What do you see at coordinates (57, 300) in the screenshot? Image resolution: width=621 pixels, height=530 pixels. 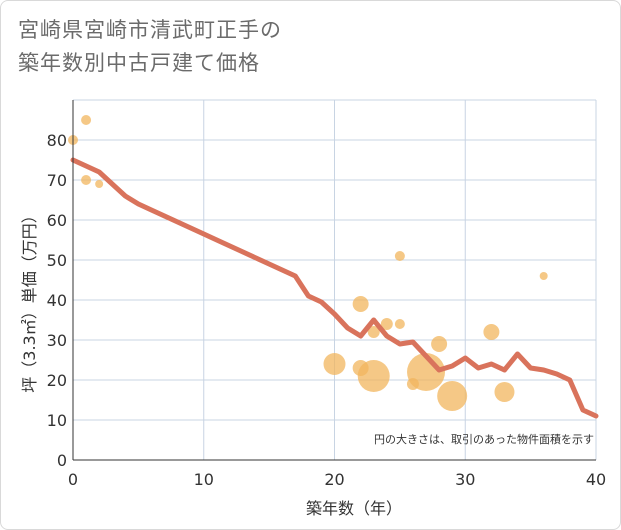 I see `y-tick-label: 40` at bounding box center [57, 300].